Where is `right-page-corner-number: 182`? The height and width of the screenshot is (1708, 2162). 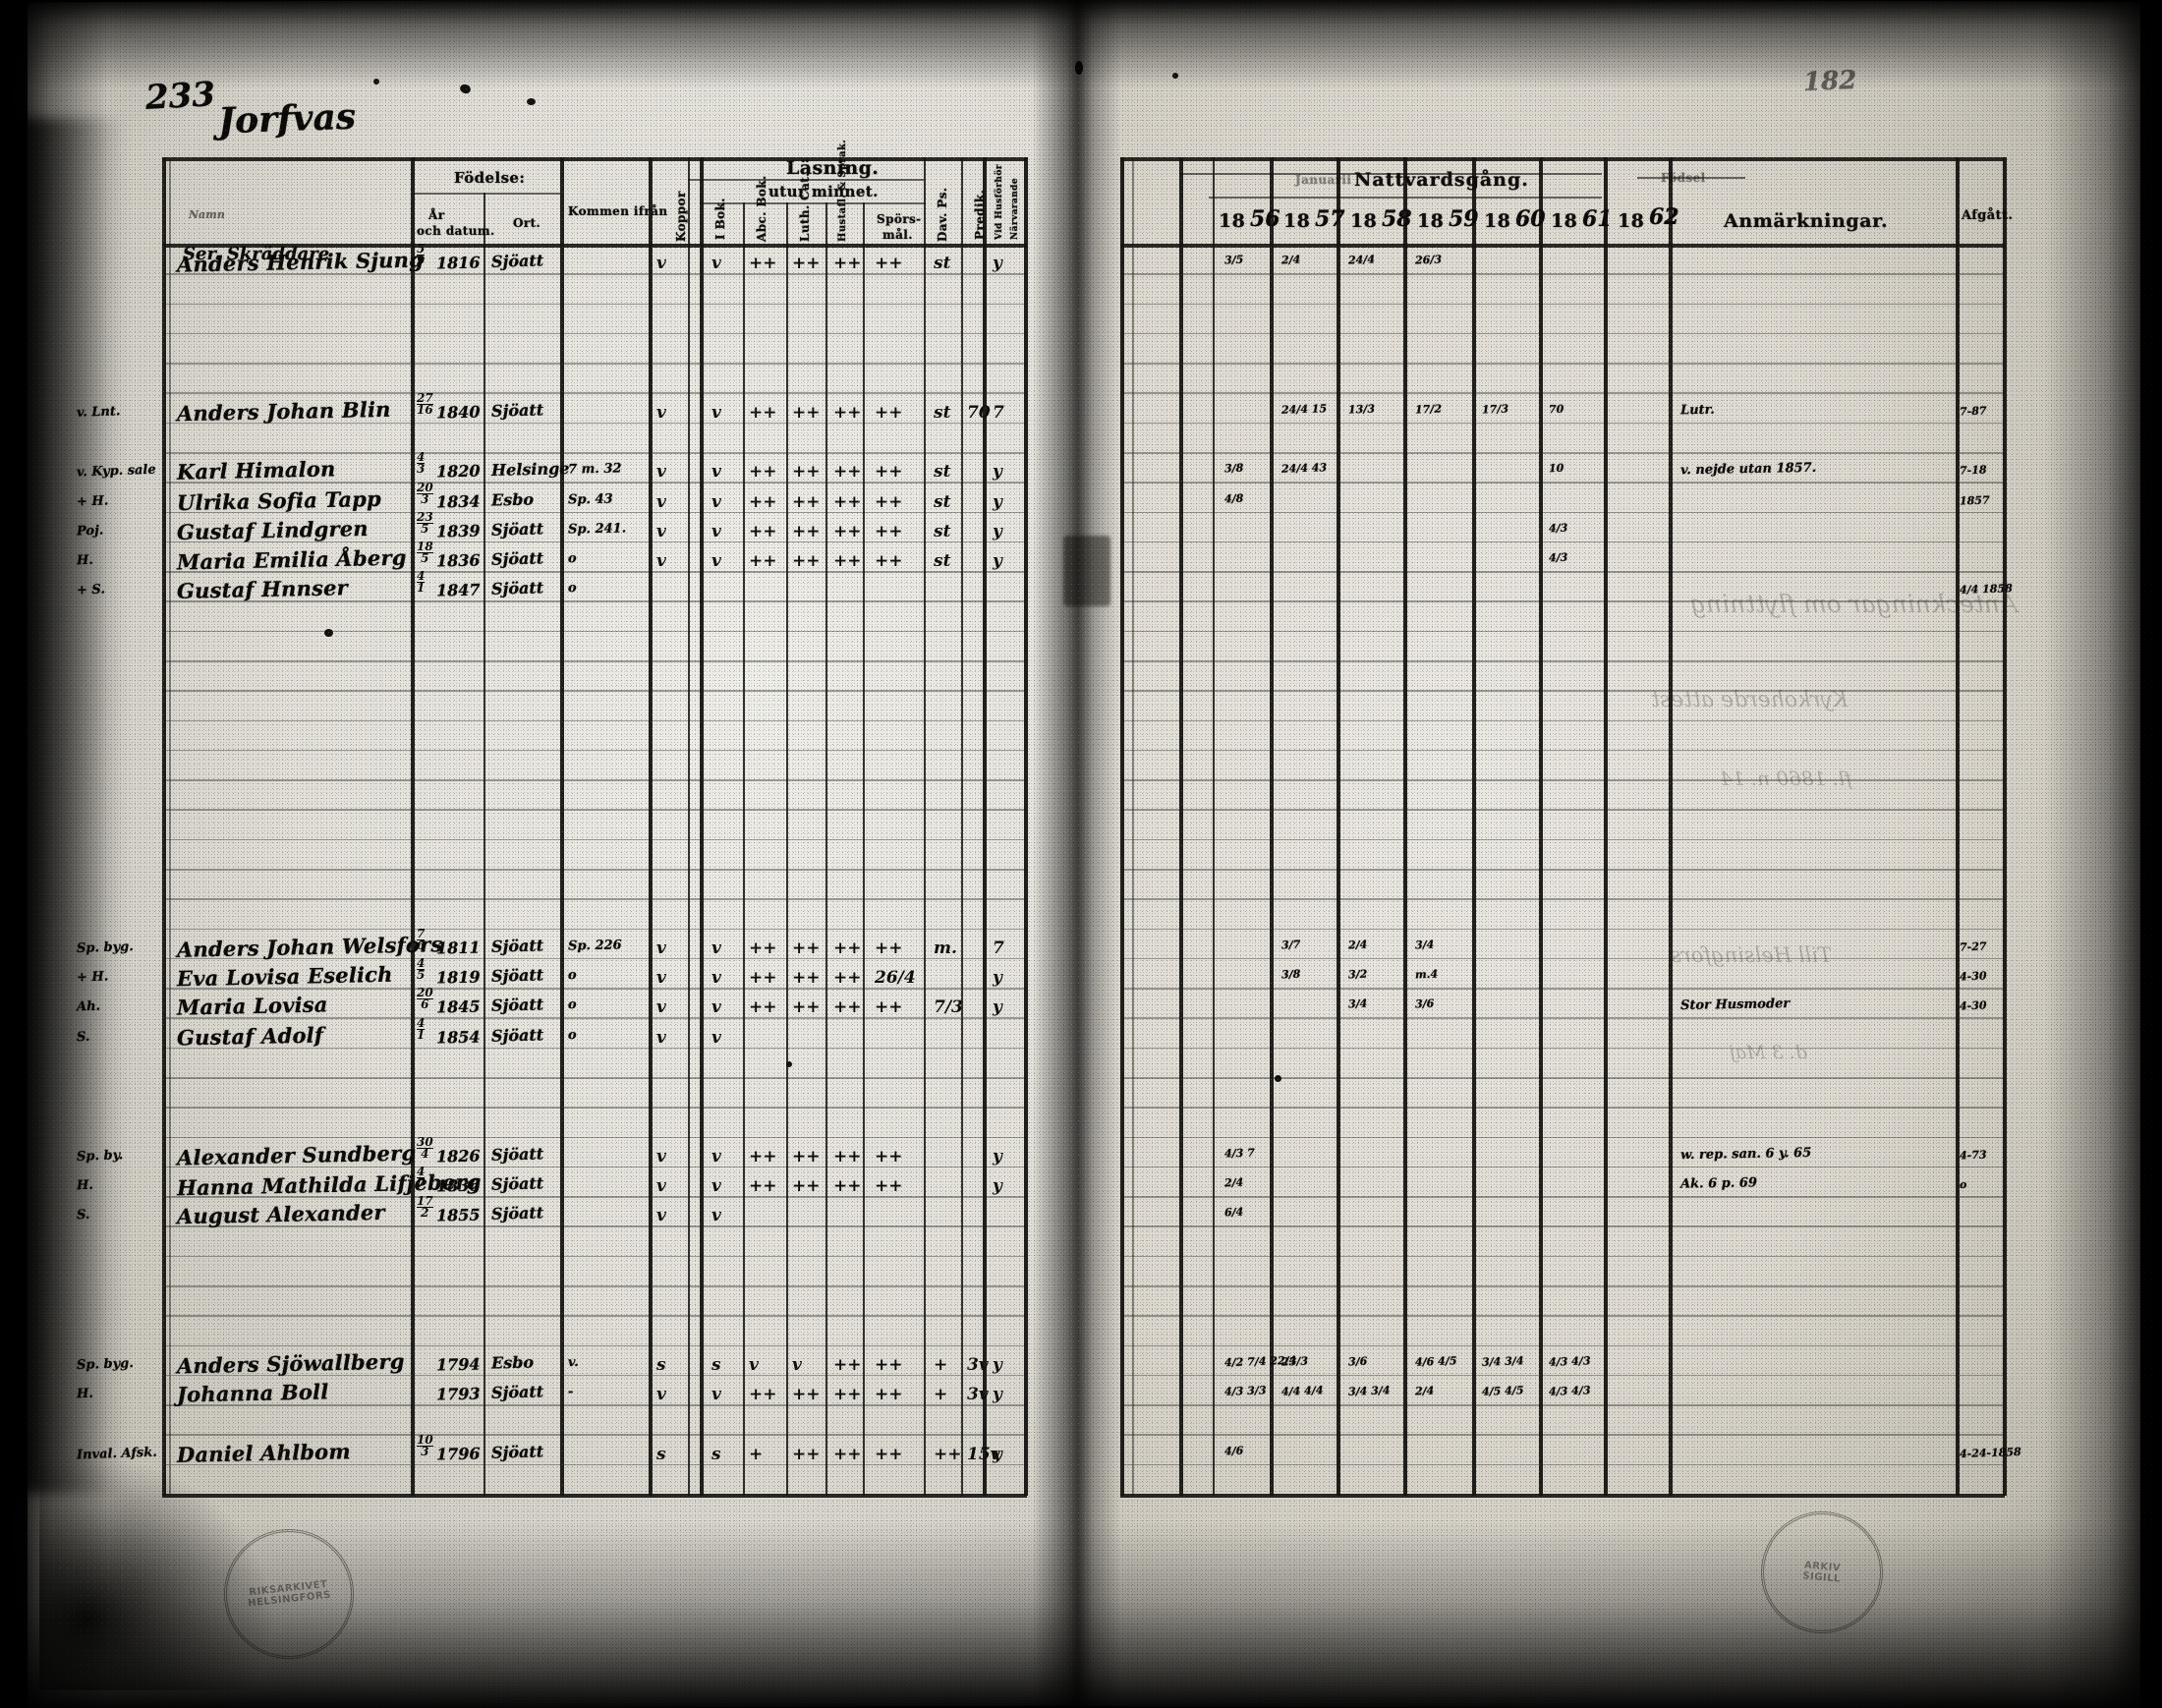 right-page-corner-number: 182 is located at coordinates (1830, 81).